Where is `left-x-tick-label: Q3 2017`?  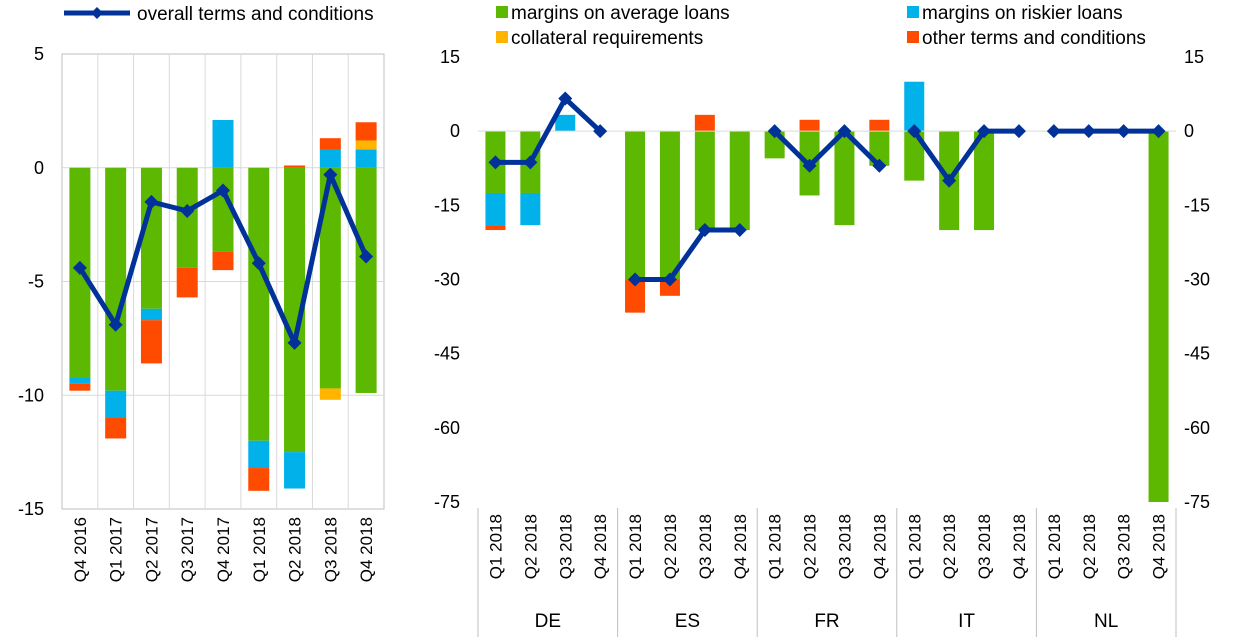
left-x-tick-label: Q3 2017 is located at coordinates (187, 549).